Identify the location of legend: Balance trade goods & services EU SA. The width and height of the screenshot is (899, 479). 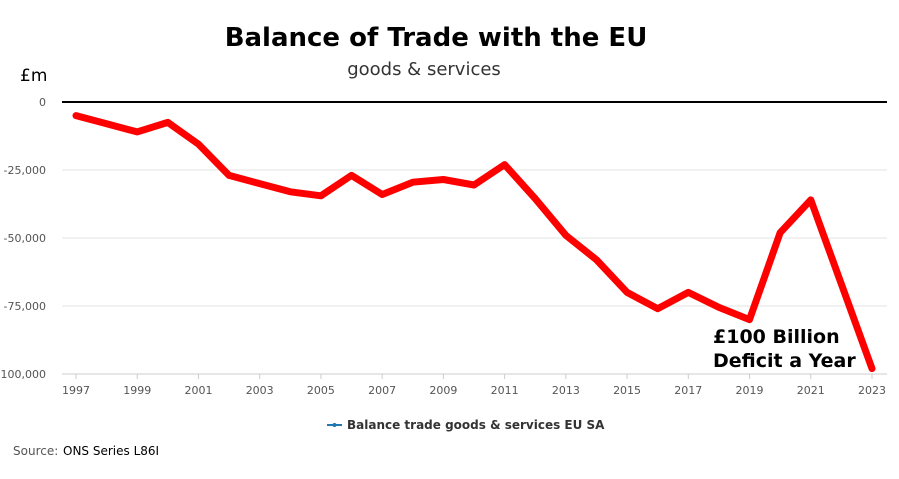
(466, 425).